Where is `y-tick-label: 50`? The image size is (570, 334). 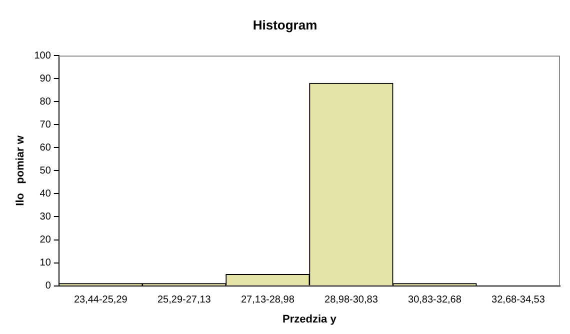 y-tick-label: 50 is located at coordinates (46, 170).